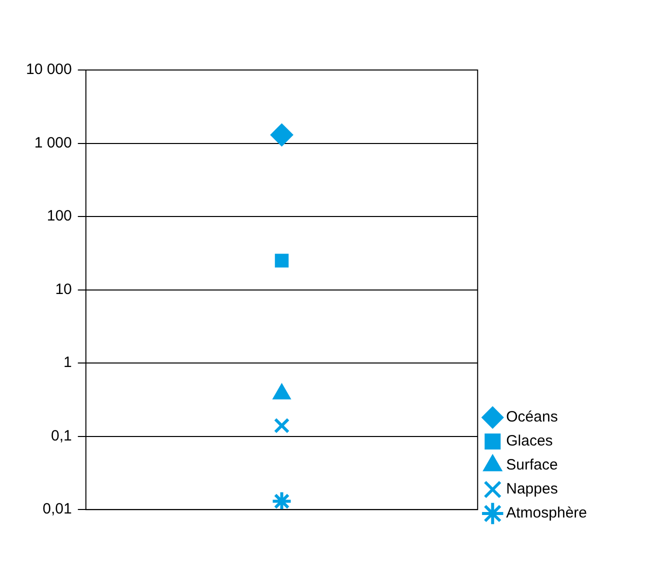 Image resolution: width=647 pixels, height=580 pixels. What do you see at coordinates (529, 441) in the screenshot?
I see `legend-label: Glaces` at bounding box center [529, 441].